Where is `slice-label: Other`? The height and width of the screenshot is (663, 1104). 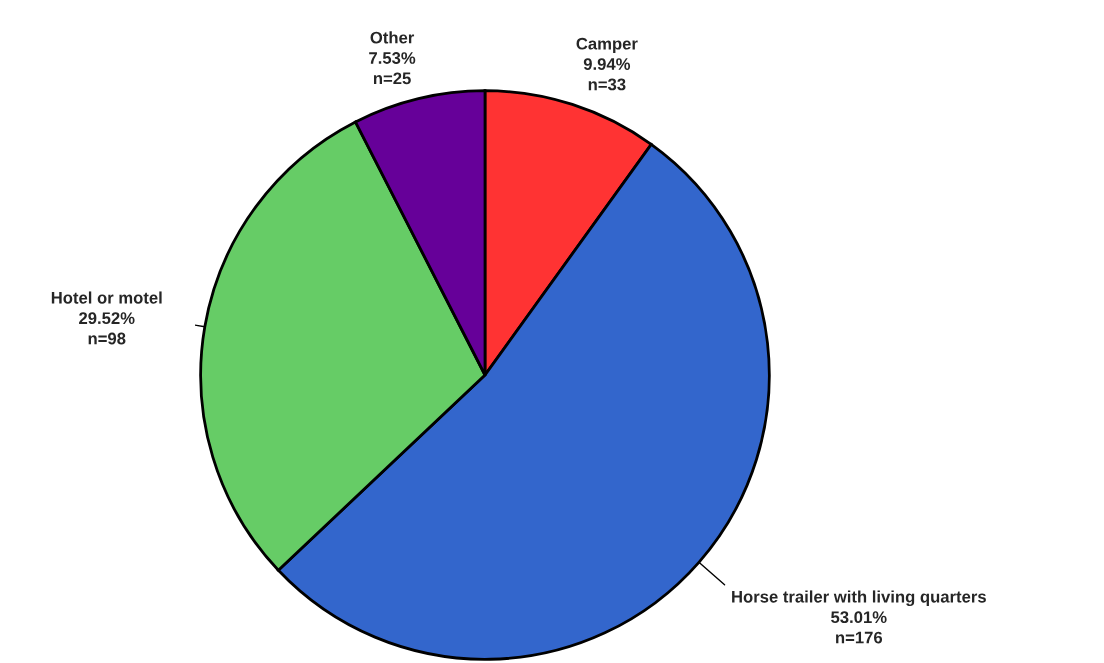
slice-label: Other is located at coordinates (392, 37).